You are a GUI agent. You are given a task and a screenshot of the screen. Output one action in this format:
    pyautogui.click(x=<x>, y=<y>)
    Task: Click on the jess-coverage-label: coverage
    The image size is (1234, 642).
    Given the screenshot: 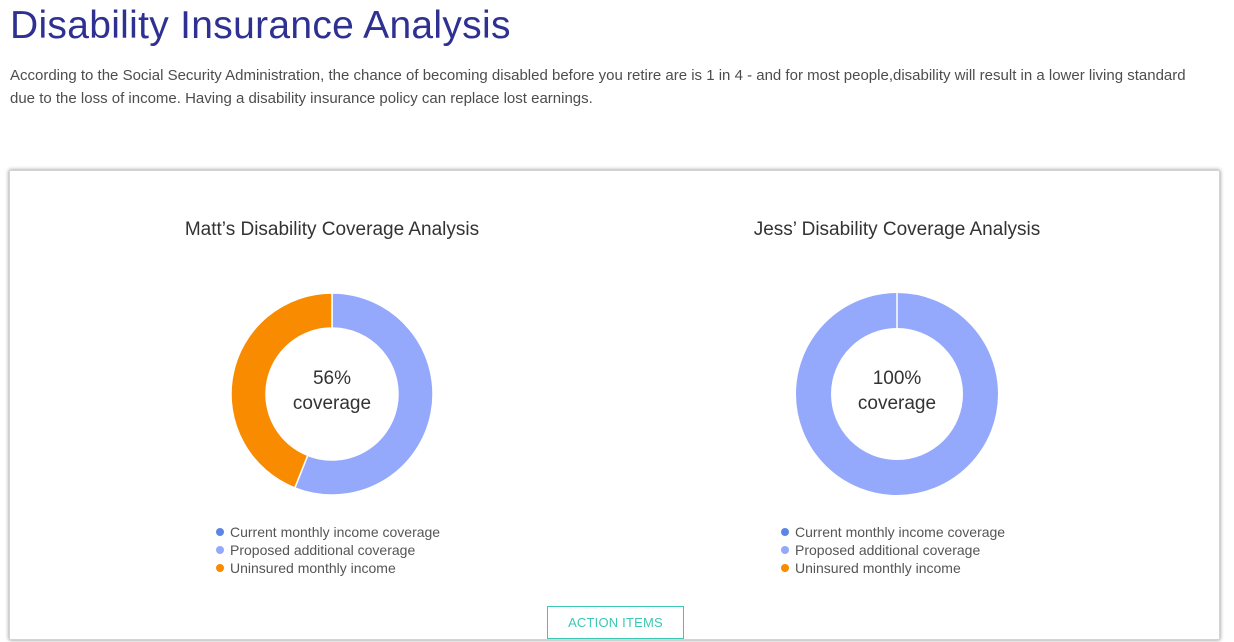 What is the action you would take?
    pyautogui.click(x=897, y=403)
    